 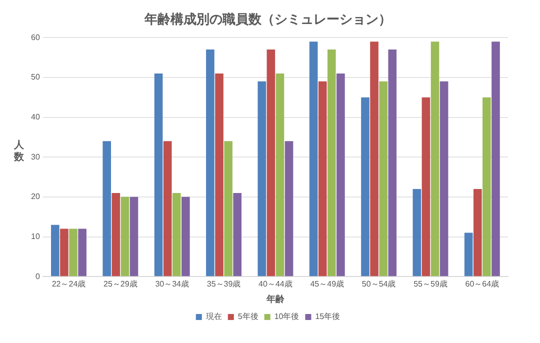 I want to click on x-tick-label: 55～59歳, so click(x=431, y=284).